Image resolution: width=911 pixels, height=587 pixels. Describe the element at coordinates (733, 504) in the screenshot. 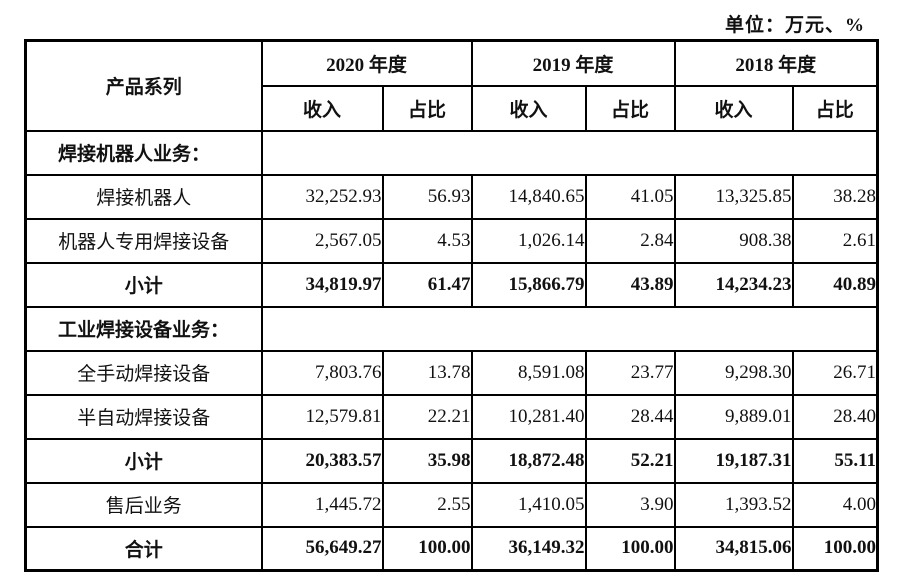

I see `cell-revenue-2018: 1,393.52` at that location.